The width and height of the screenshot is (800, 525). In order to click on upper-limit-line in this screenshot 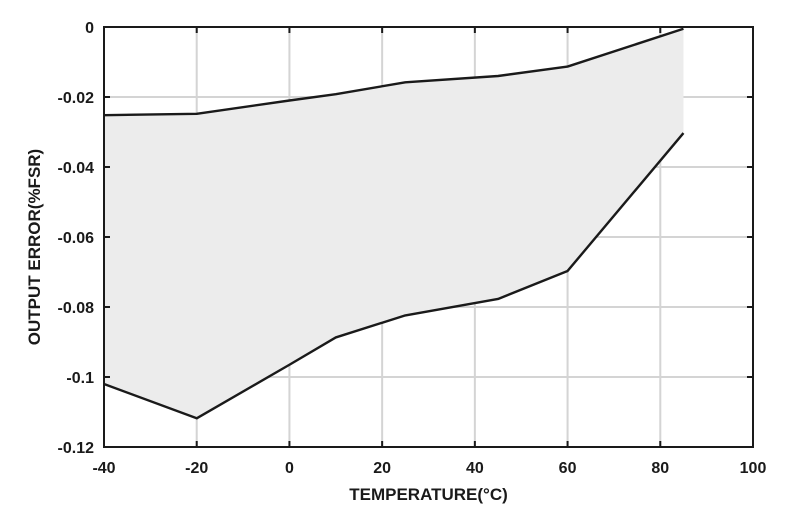, I will do `click(393, 72)`.